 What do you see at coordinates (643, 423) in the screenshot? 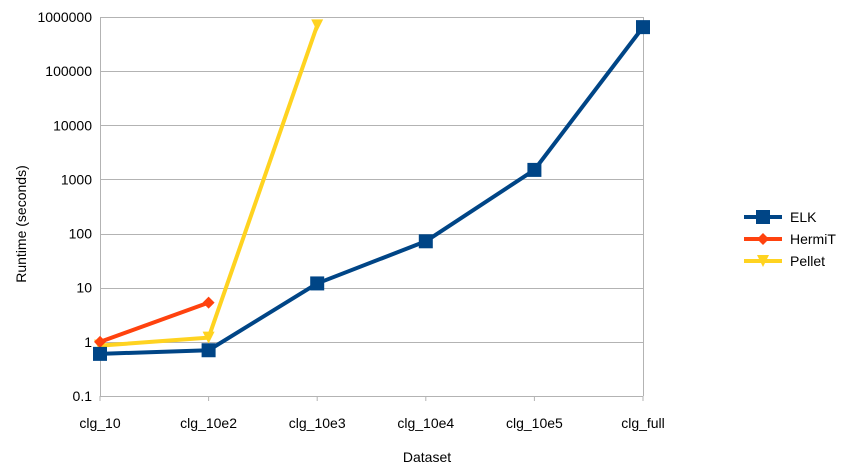
I see `x-tick-label: clg_full` at bounding box center [643, 423].